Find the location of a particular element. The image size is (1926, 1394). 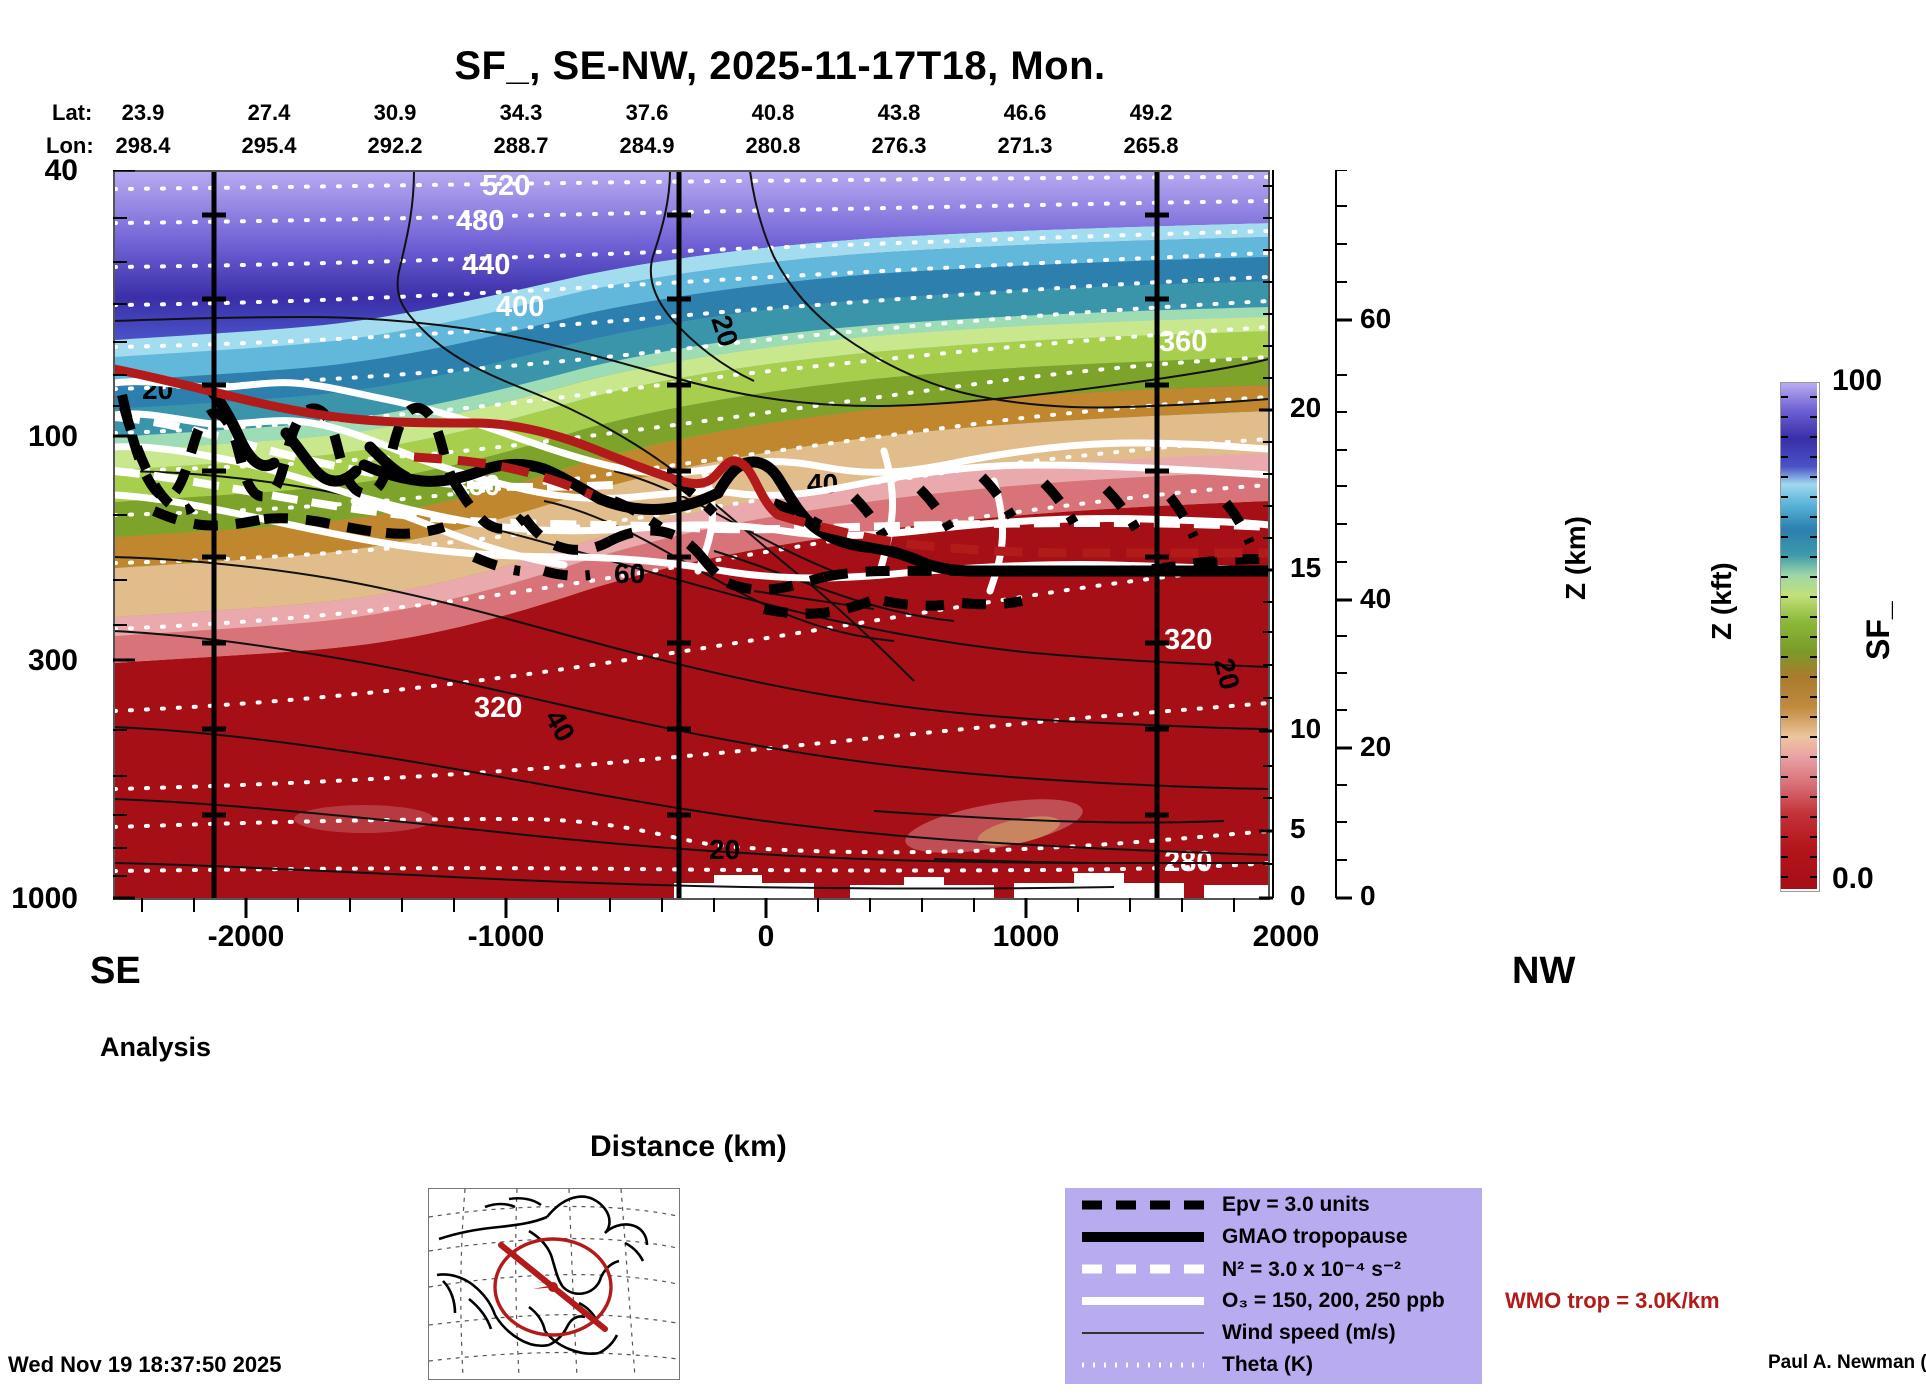

latitude-row-label: Lat: is located at coordinates (72, 112).